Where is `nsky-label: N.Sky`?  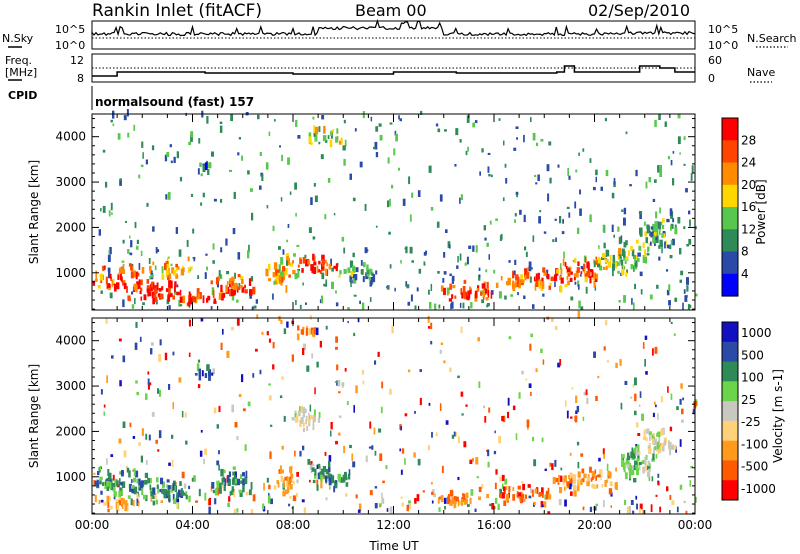
nsky-label: N.Sky is located at coordinates (18, 38).